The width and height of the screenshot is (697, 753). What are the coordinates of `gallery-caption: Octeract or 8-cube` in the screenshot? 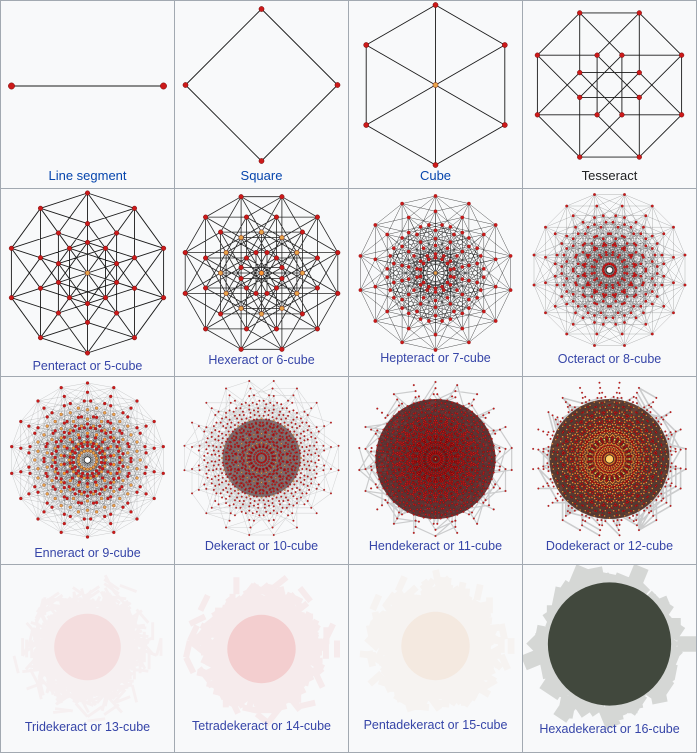 It's located at (609, 359).